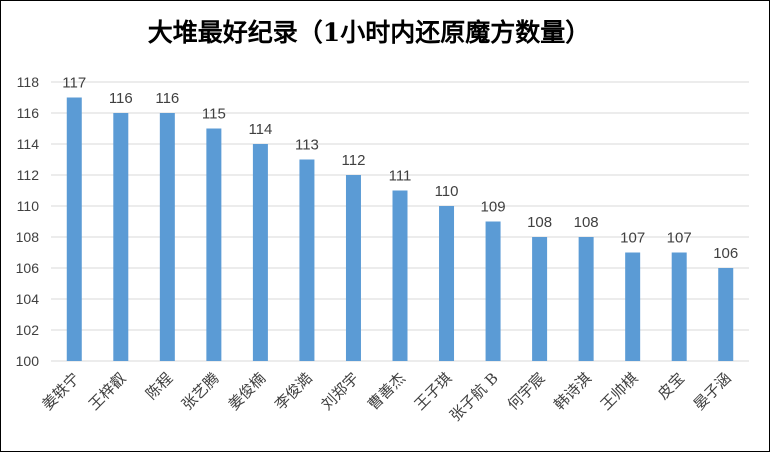 Image resolution: width=770 pixels, height=452 pixels. What do you see at coordinates (354, 160) in the screenshot?
I see `bar-value-label: 112` at bounding box center [354, 160].